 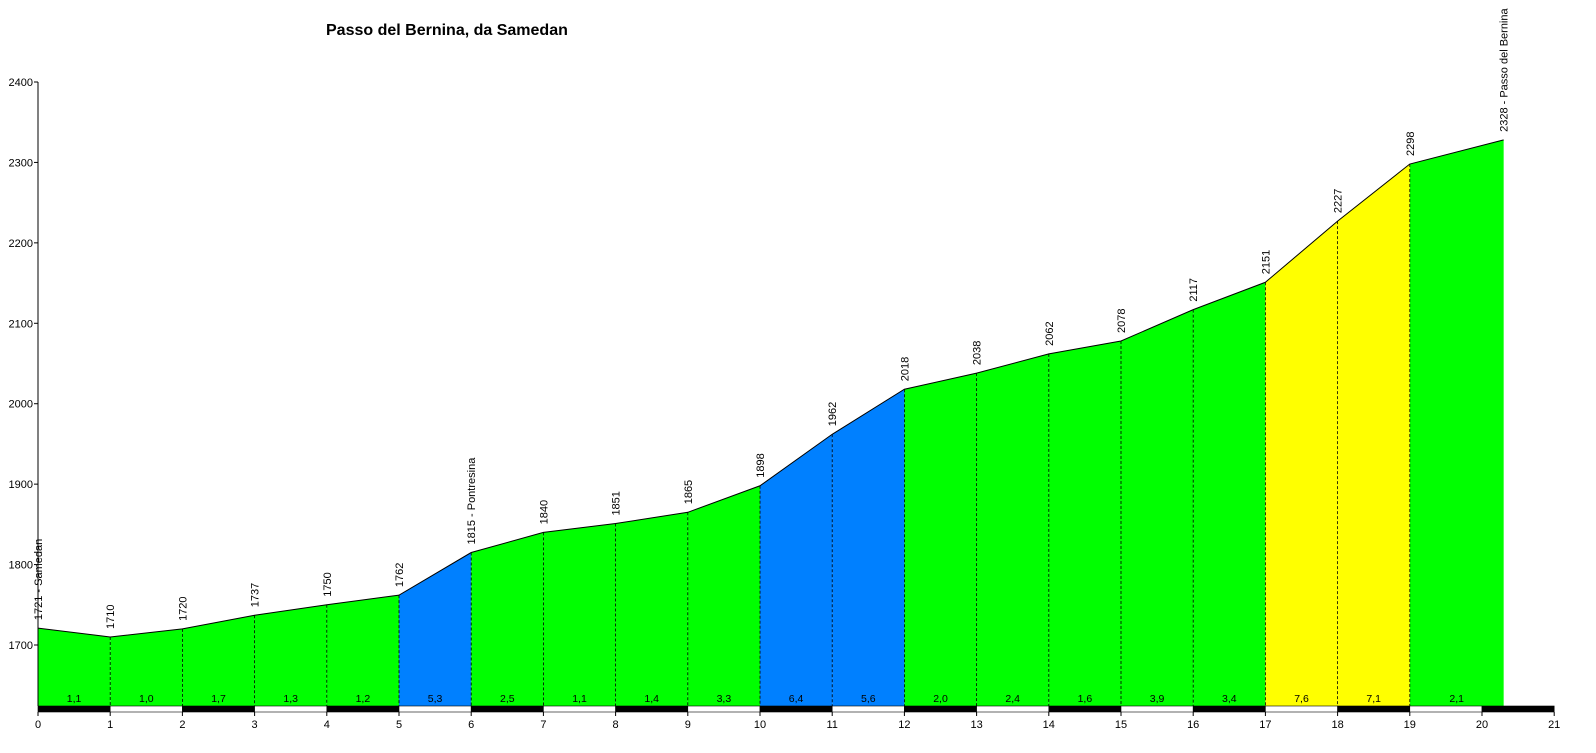 I want to click on x-tick-label-15: 15, so click(x=1121, y=725).